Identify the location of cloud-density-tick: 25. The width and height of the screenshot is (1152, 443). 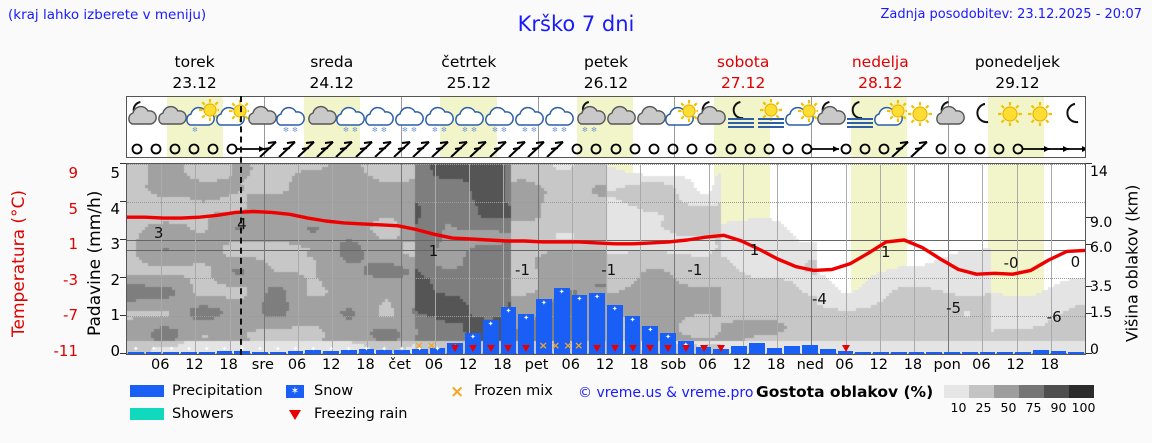
(983, 407).